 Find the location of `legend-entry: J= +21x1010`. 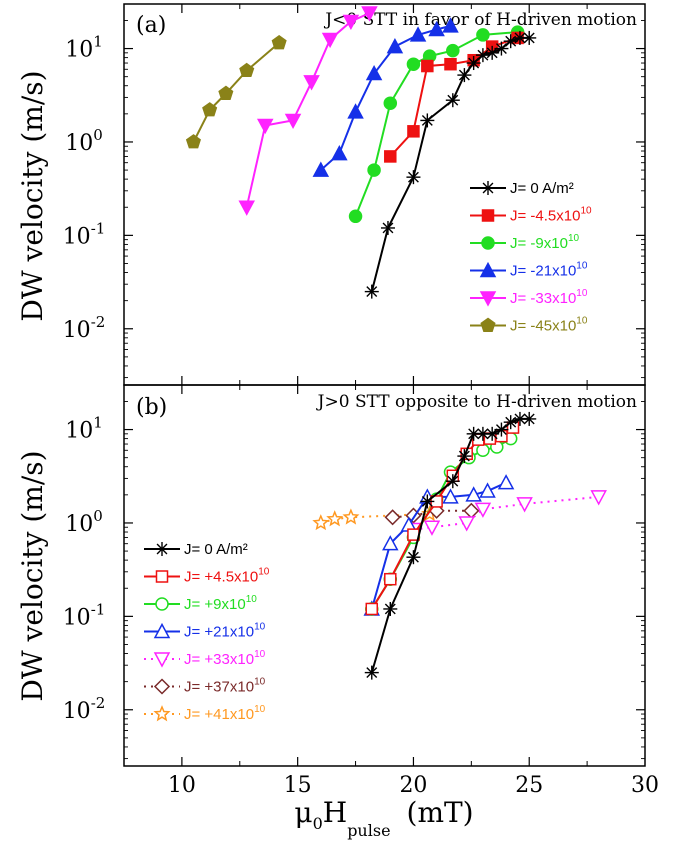

legend-entry: J= +21x1010 is located at coordinates (205, 631).